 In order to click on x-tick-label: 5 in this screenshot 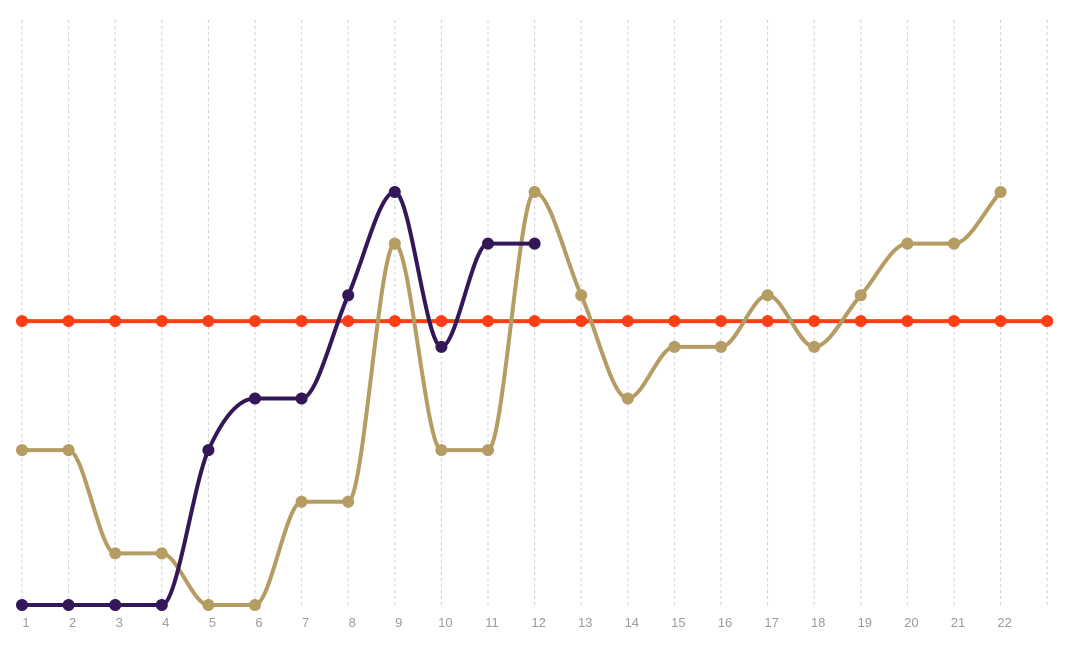, I will do `click(212, 622)`.